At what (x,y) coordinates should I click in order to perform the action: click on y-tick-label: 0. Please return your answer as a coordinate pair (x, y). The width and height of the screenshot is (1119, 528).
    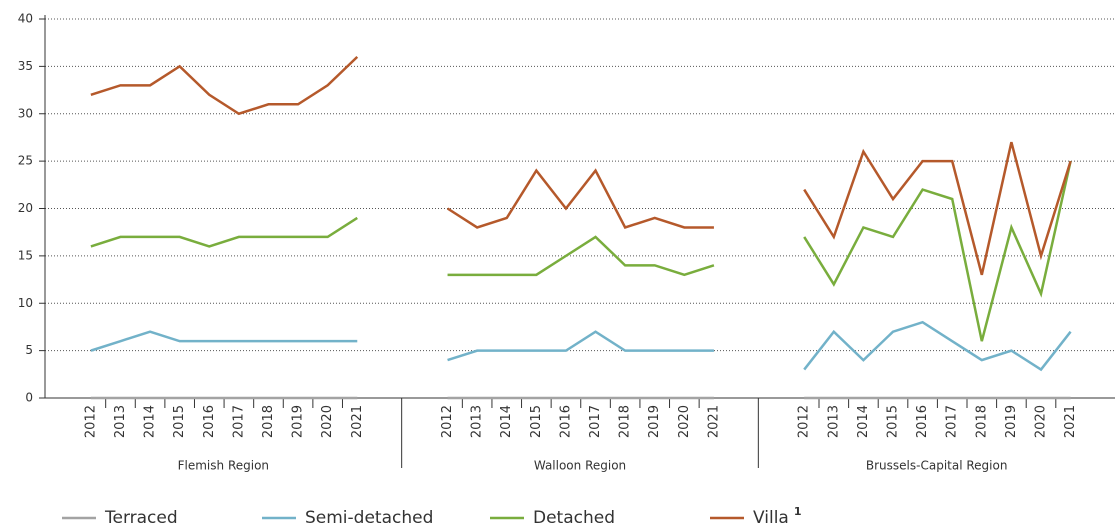
    Looking at the image, I should click on (29, 398).